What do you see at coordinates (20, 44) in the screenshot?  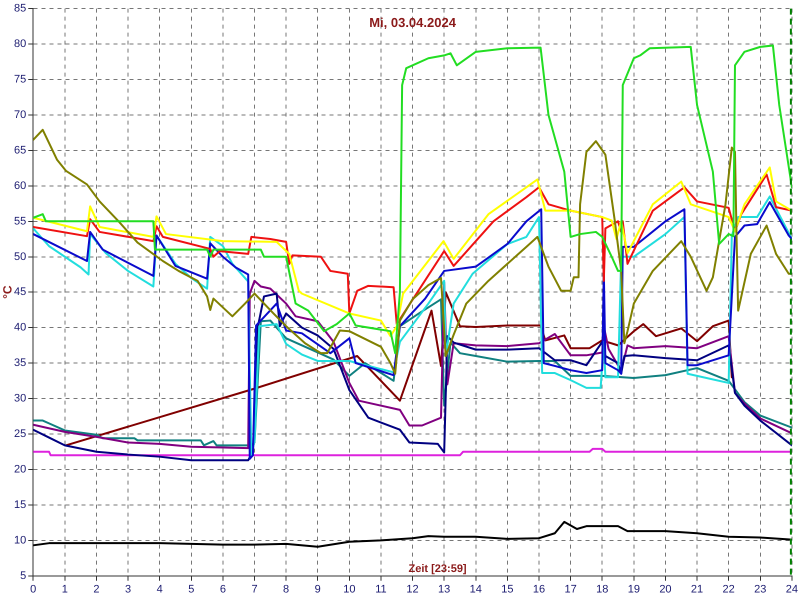 I see `y-tick-label: 80` at bounding box center [20, 44].